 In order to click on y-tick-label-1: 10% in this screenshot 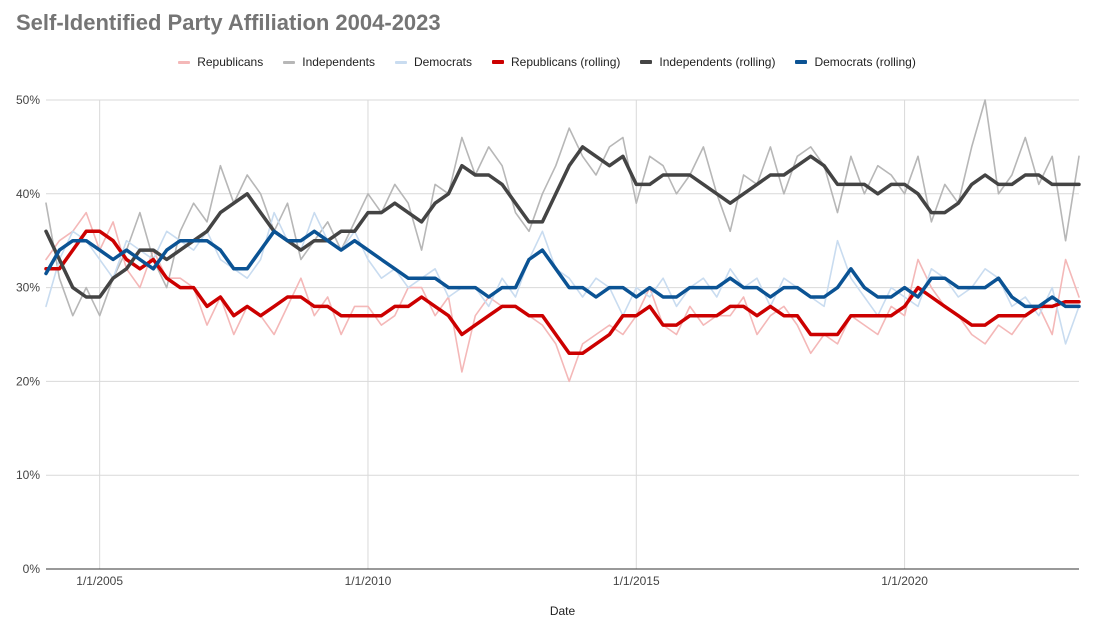, I will do `click(28, 475)`.